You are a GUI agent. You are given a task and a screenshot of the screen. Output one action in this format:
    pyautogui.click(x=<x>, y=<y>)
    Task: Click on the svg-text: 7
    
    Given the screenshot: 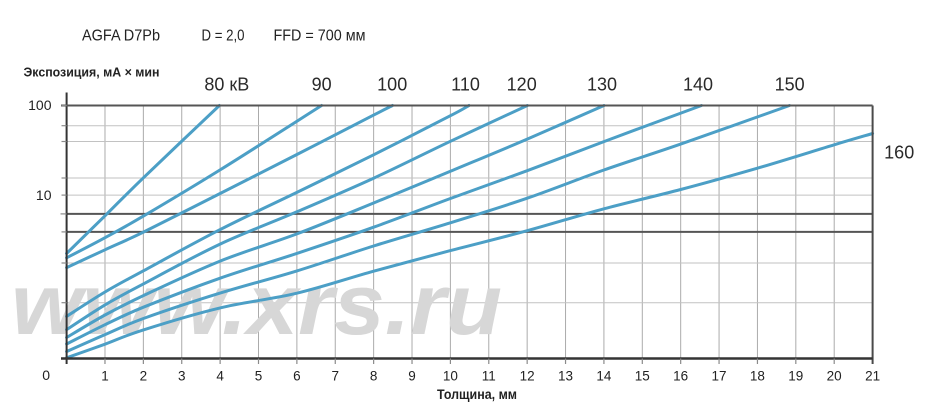 What is the action you would take?
    pyautogui.click(x=336, y=376)
    